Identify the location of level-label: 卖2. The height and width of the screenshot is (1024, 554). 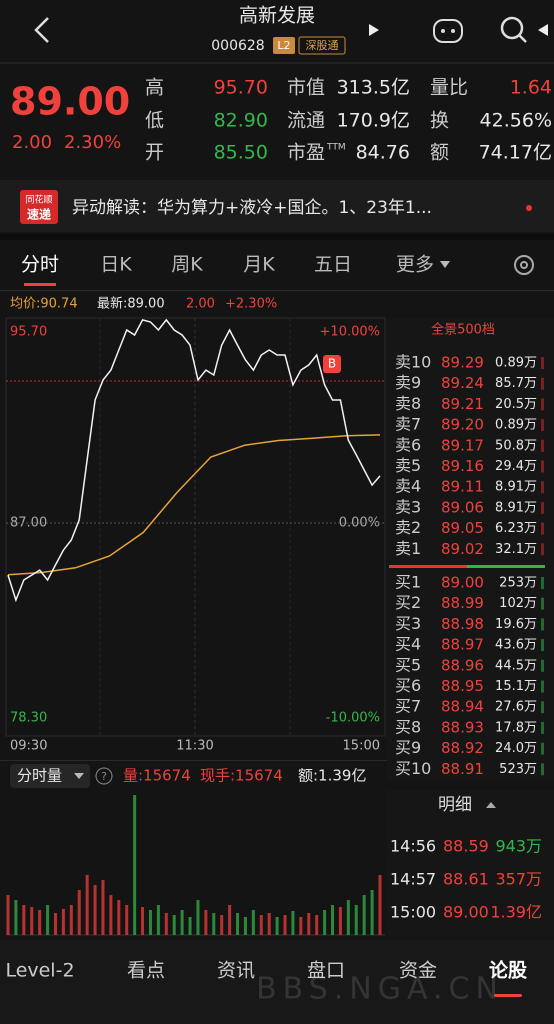
(408, 527).